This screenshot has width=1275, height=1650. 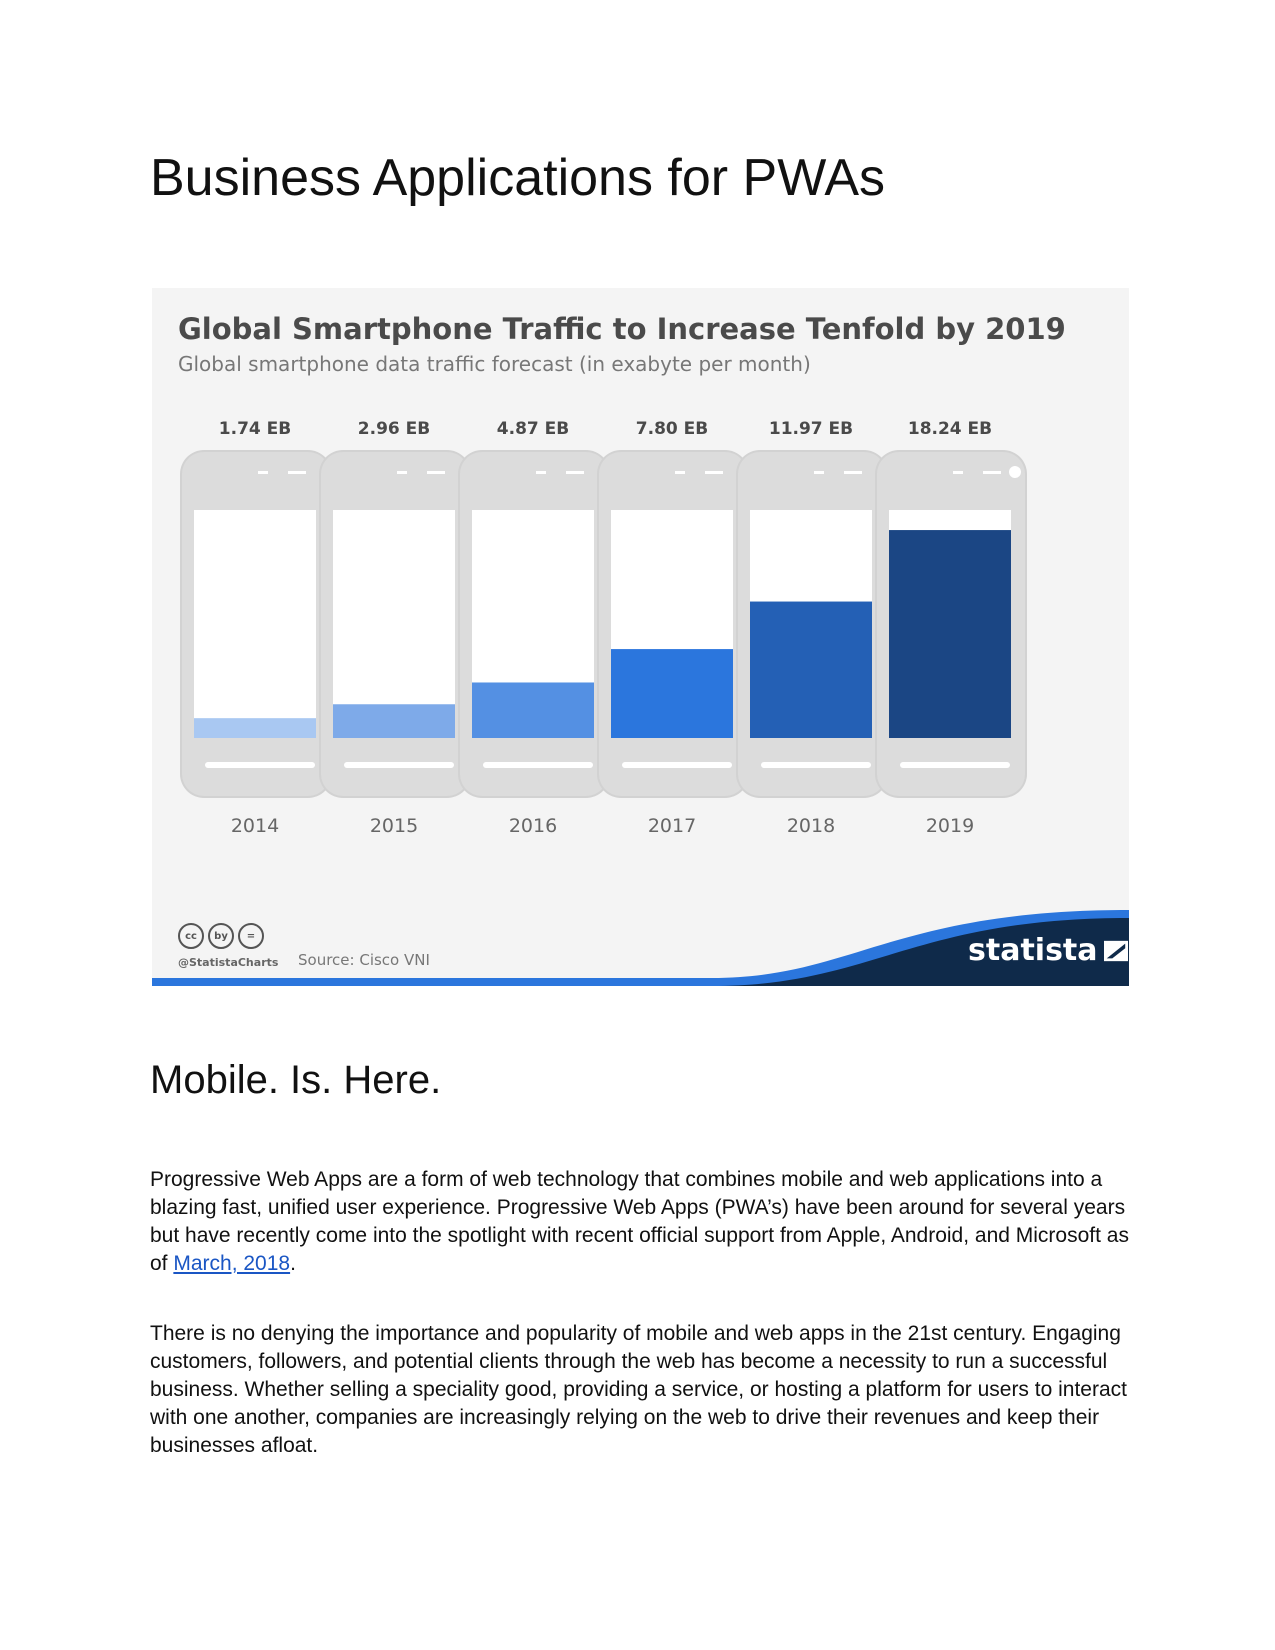 I want to click on bar-2014, so click(x=255, y=728).